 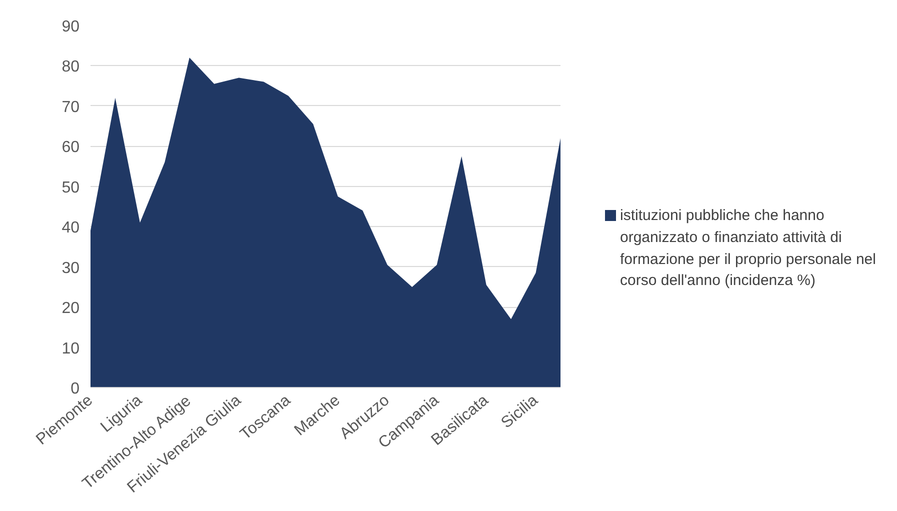 I want to click on y-tick-label: 70, so click(x=71, y=107).